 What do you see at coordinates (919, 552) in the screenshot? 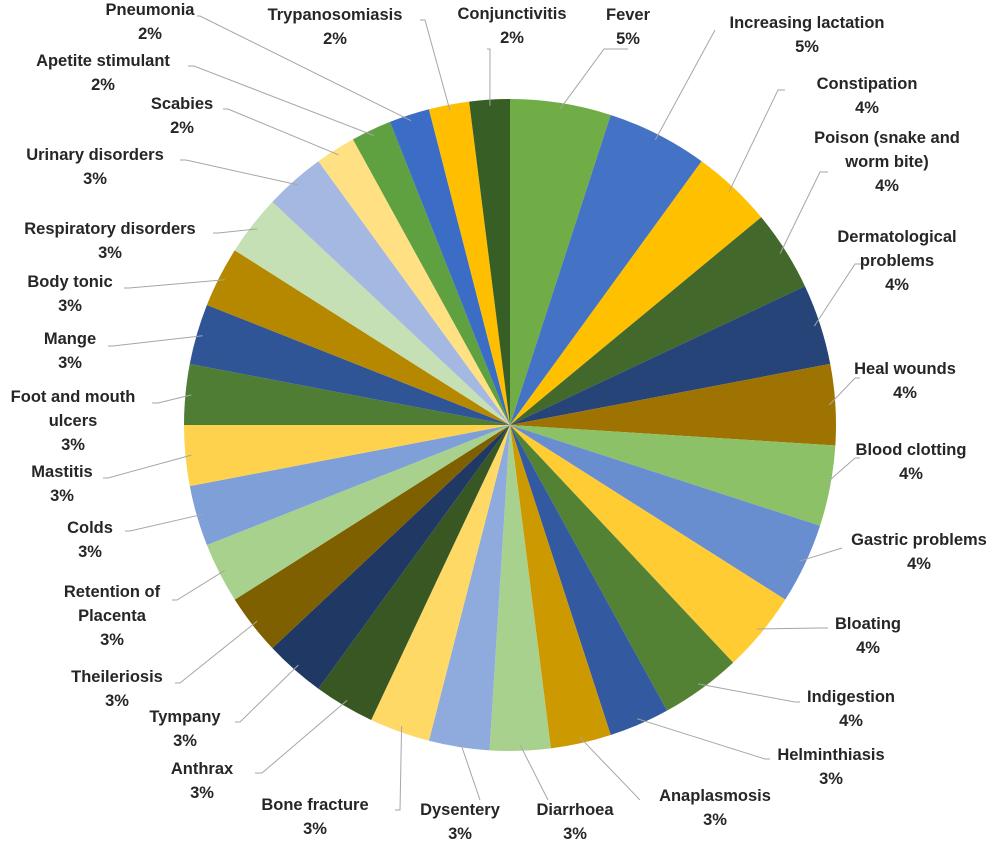
I see `slice-label: Gastric problems 4%` at bounding box center [919, 552].